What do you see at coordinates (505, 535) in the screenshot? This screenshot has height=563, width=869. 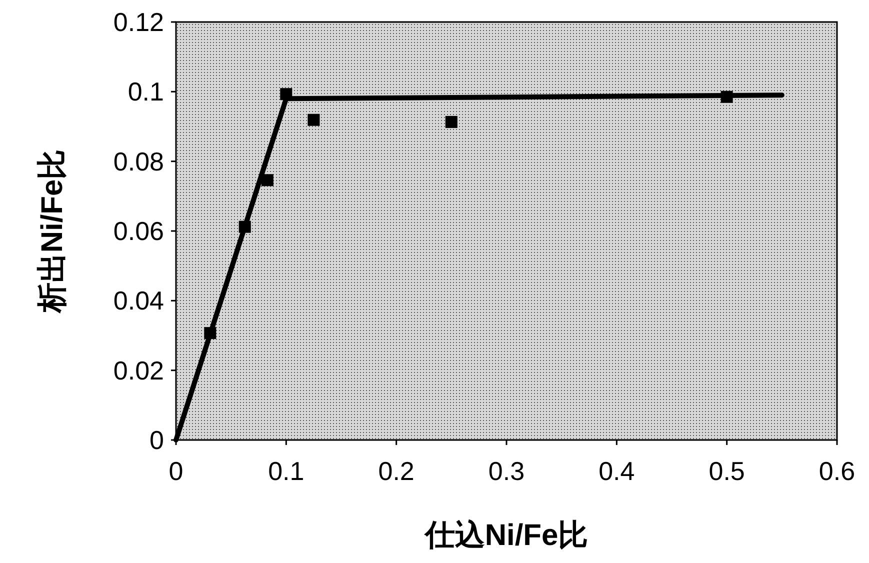 I see `x-axis-title: 仕込Ni/Fe比` at bounding box center [505, 535].